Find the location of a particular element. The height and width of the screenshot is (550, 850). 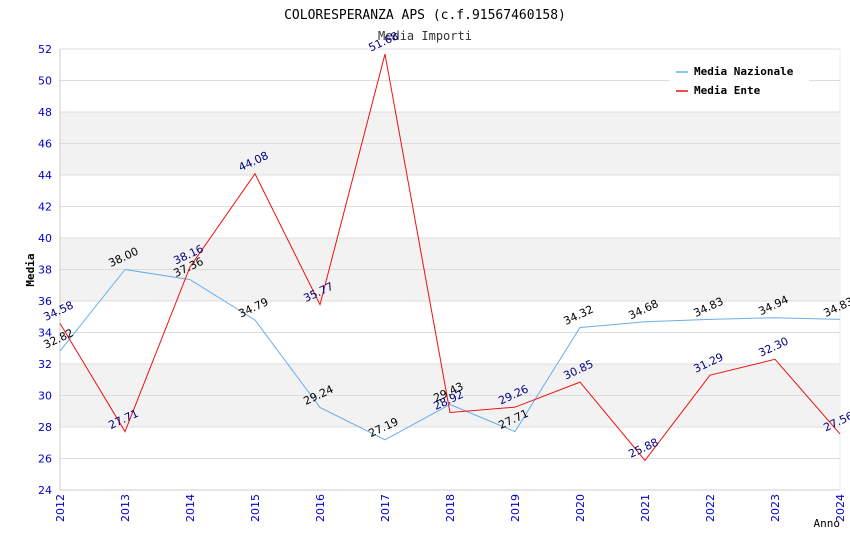

legend-box is located at coordinates (739, 81).